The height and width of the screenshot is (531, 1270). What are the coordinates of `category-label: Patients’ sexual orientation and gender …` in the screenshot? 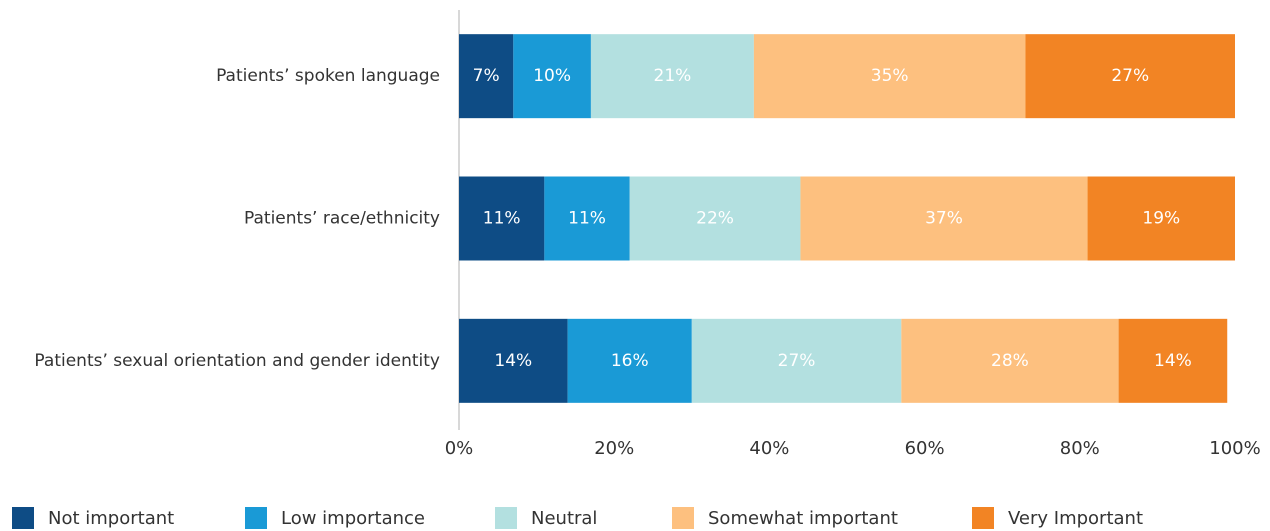 It's located at (237, 361).